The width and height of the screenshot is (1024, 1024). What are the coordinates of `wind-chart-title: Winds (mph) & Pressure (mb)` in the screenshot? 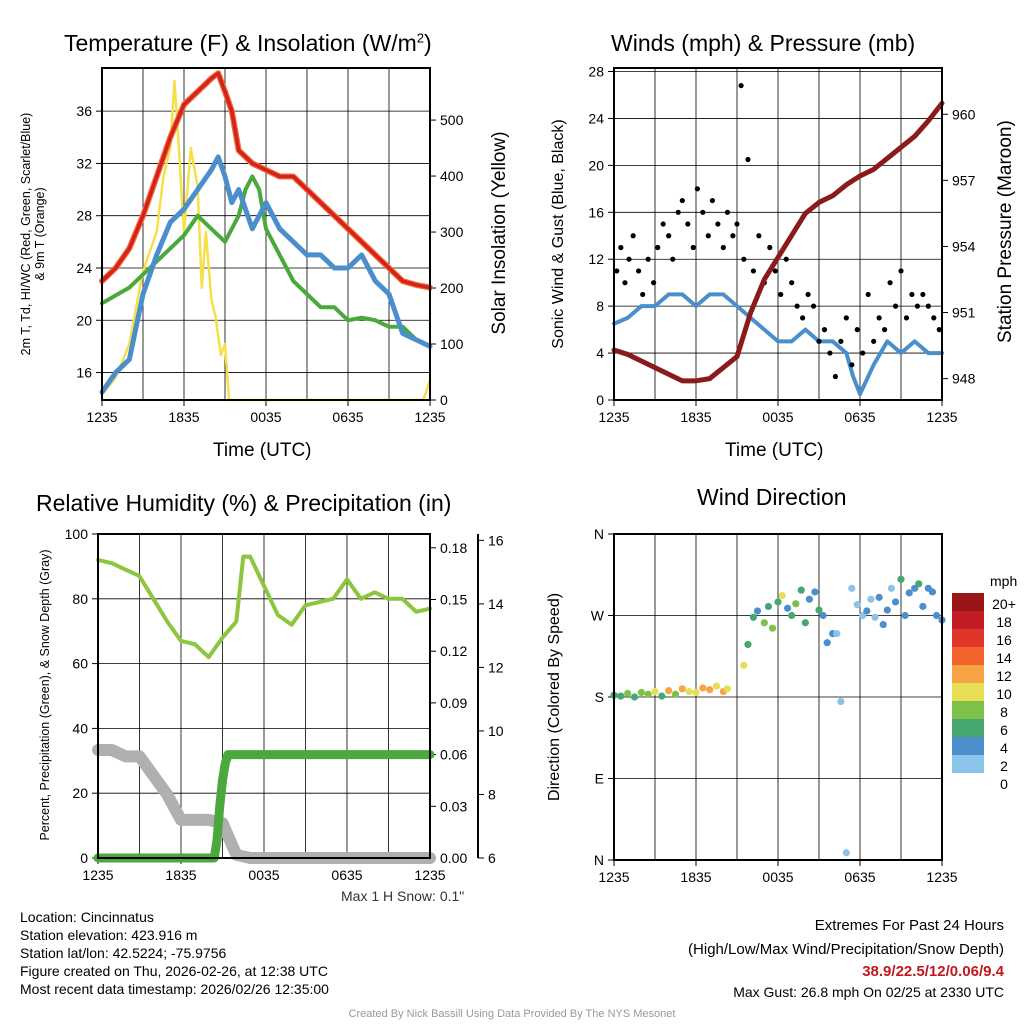 It's located at (763, 43).